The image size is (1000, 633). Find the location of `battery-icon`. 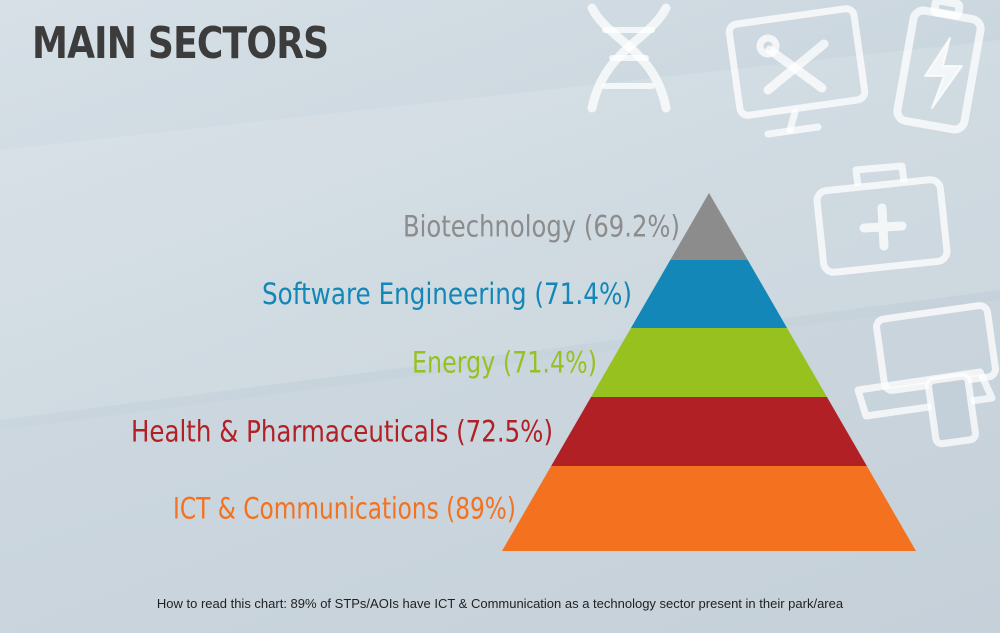

battery-icon is located at coordinates (939, 67).